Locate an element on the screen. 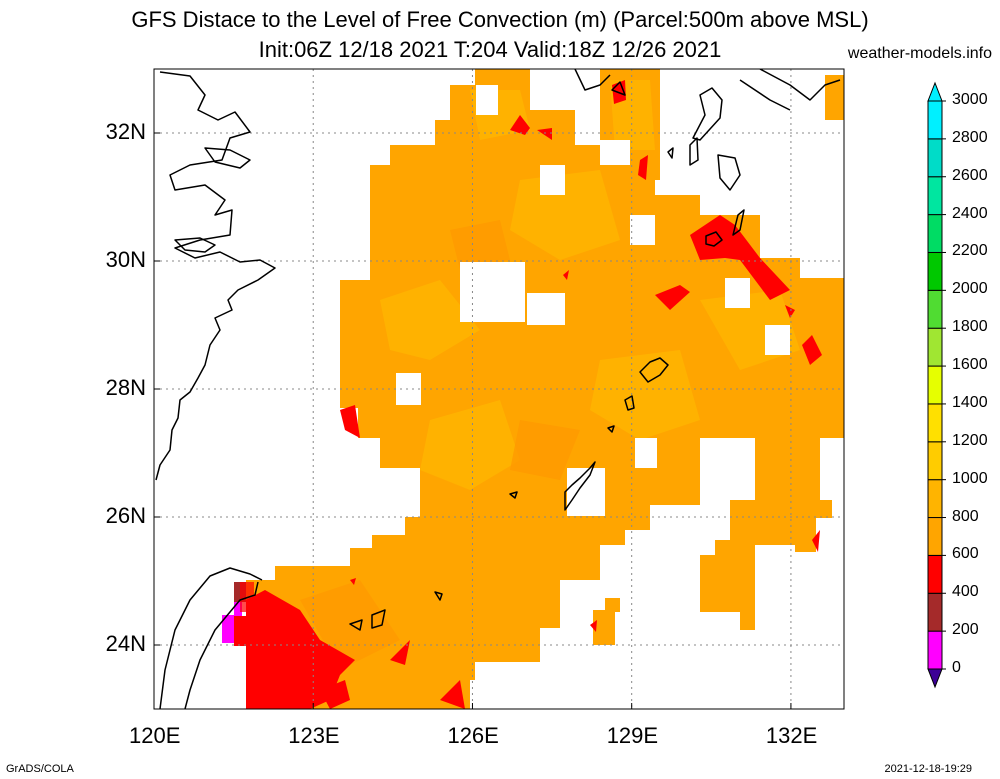 The height and width of the screenshot is (779, 1000). lat-tick-label: 28N is located at coordinates (125, 387).